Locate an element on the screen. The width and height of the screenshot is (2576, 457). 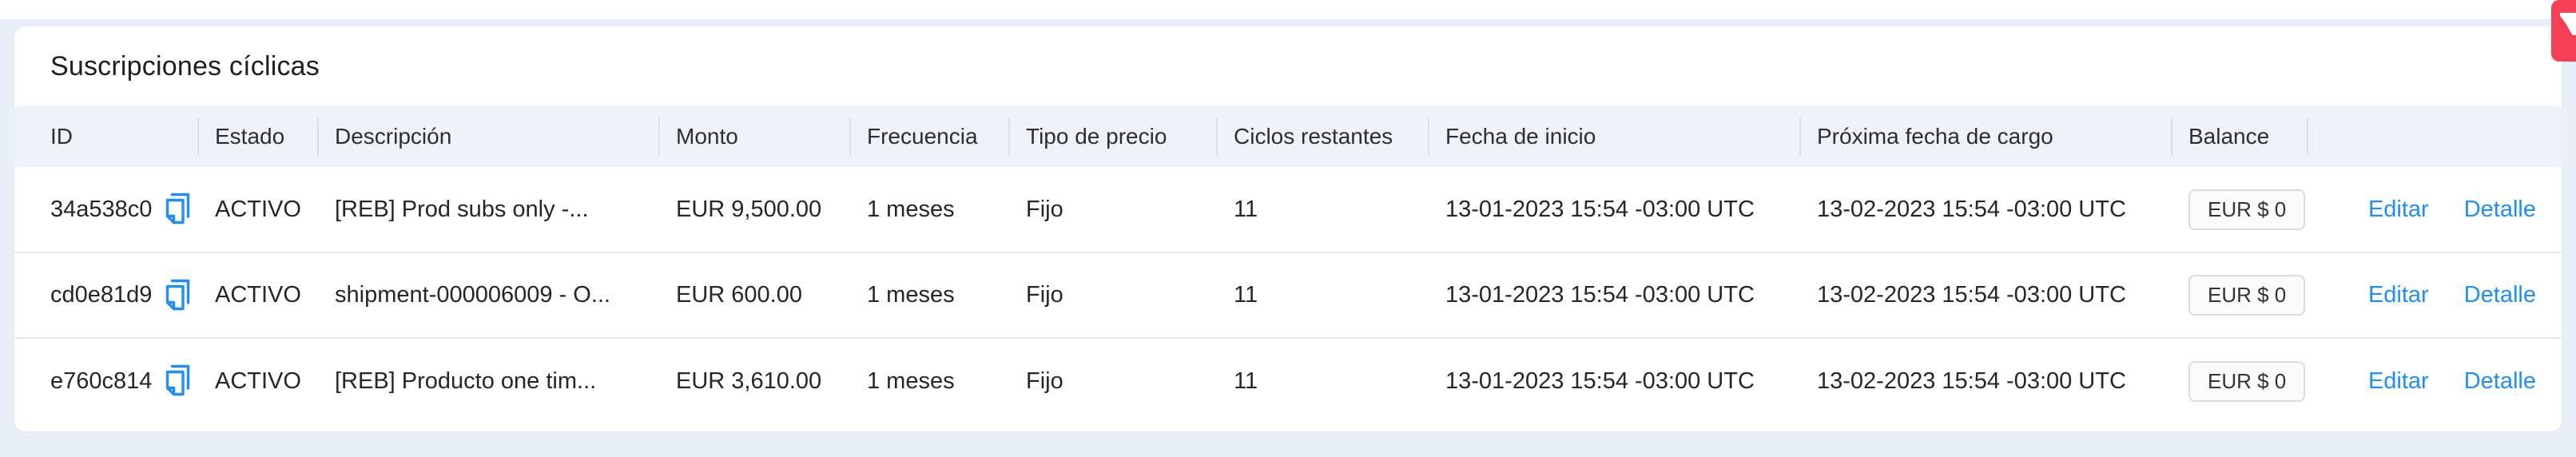
col-header-tipo-de-precio: Tipo de precio is located at coordinates (1112, 136).